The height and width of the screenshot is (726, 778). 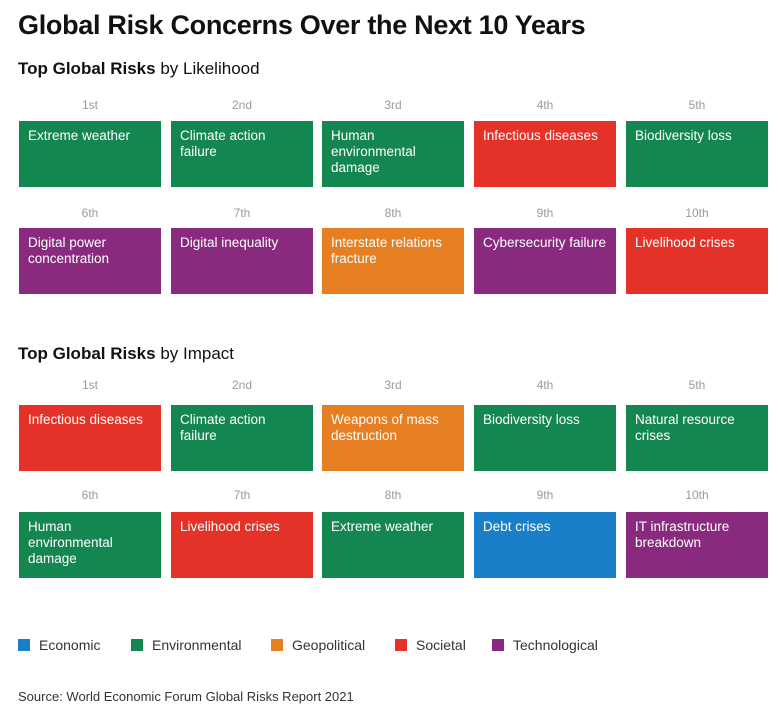 I want to click on impact-risk-tile: IT infrastructure breakdown, so click(x=697, y=545).